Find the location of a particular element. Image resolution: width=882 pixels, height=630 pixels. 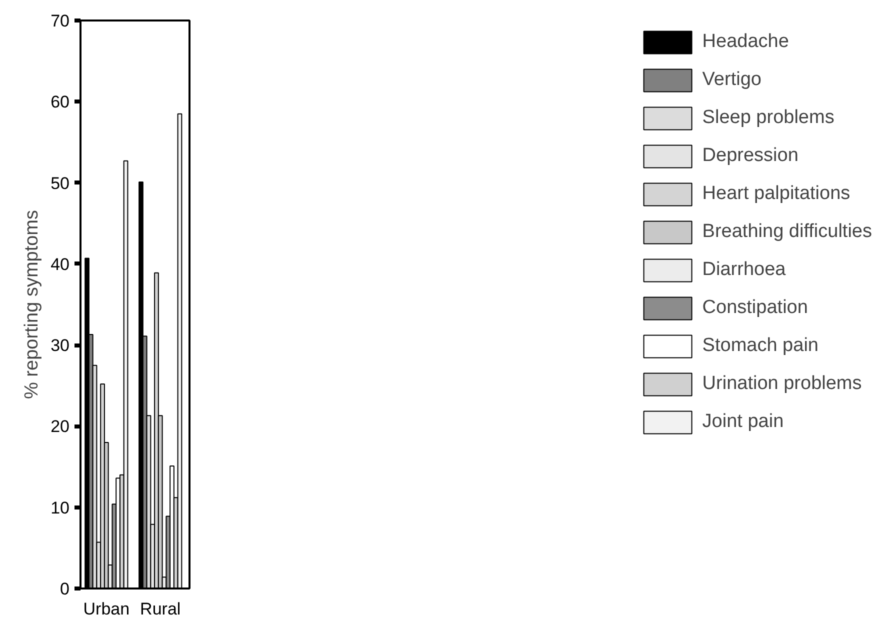

y-tick-label: 60 is located at coordinates (60, 102).